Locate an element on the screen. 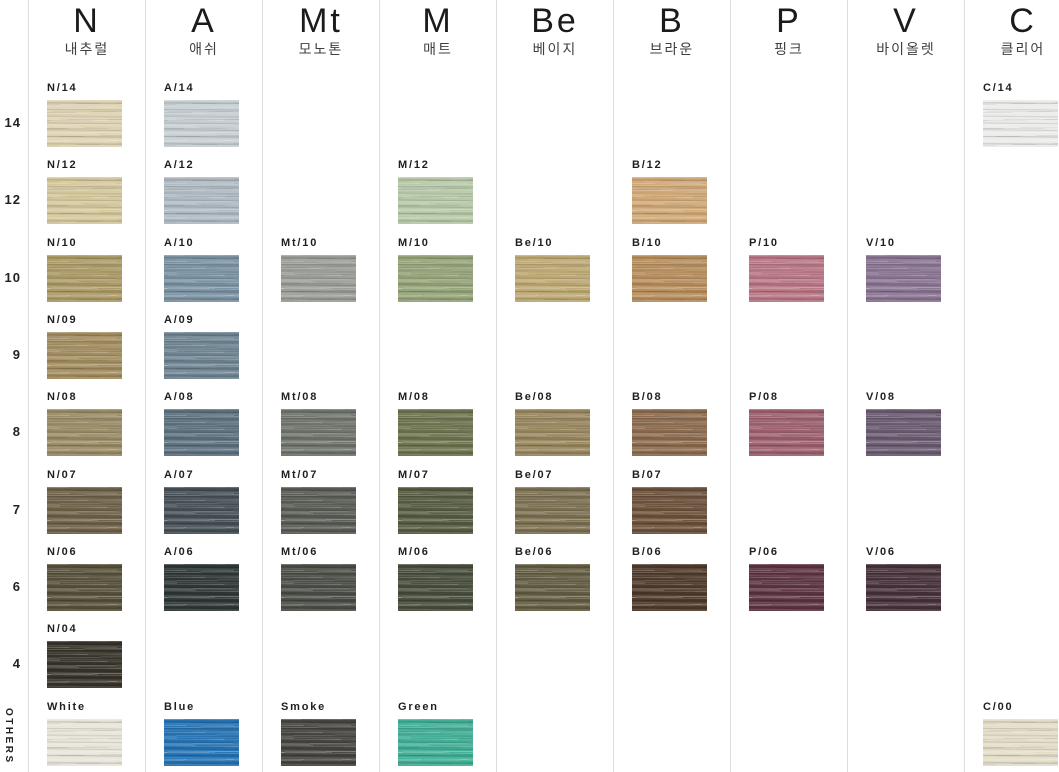  color-cell: B/12 is located at coordinates (669, 191).